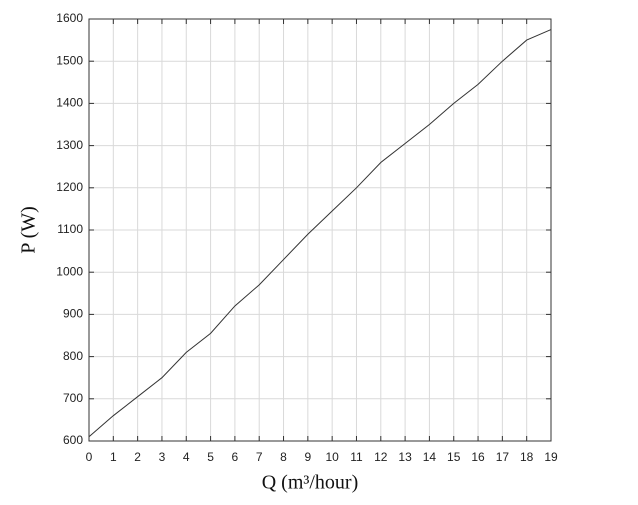 The height and width of the screenshot is (505, 638). What do you see at coordinates (430, 457) in the screenshot?
I see `x-tick-label: 14` at bounding box center [430, 457].